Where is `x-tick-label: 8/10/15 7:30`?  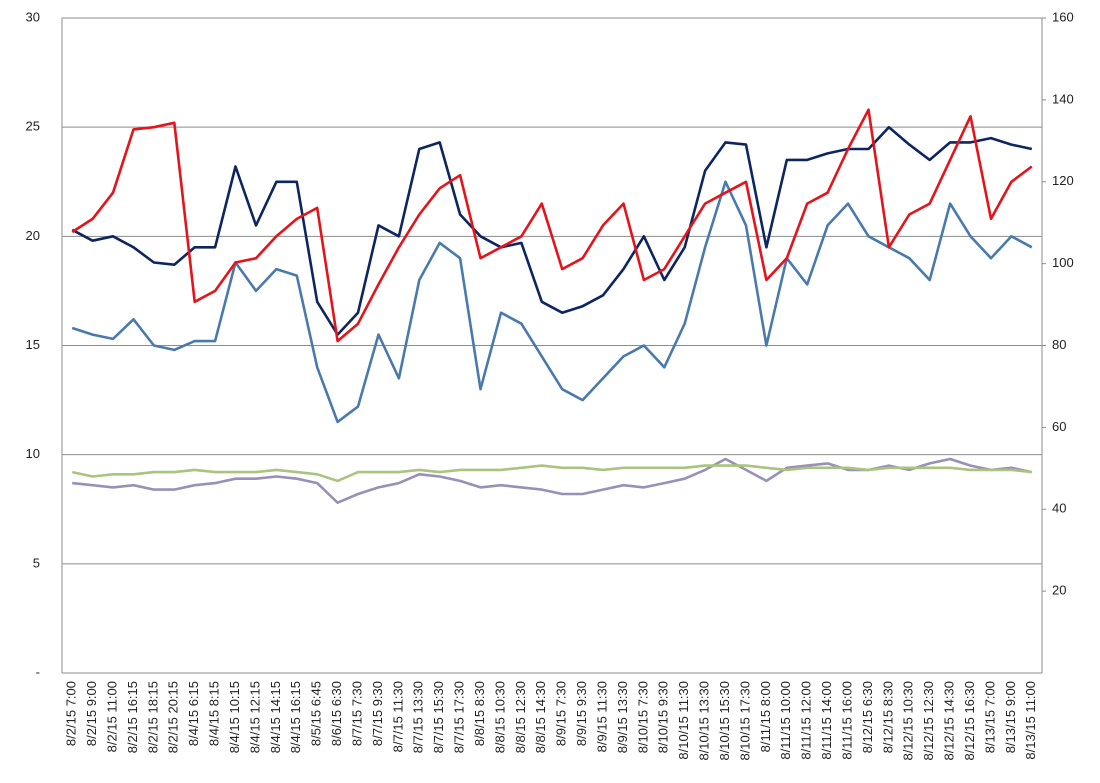
x-tick-label: 8/10/15 7:30 is located at coordinates (642, 717).